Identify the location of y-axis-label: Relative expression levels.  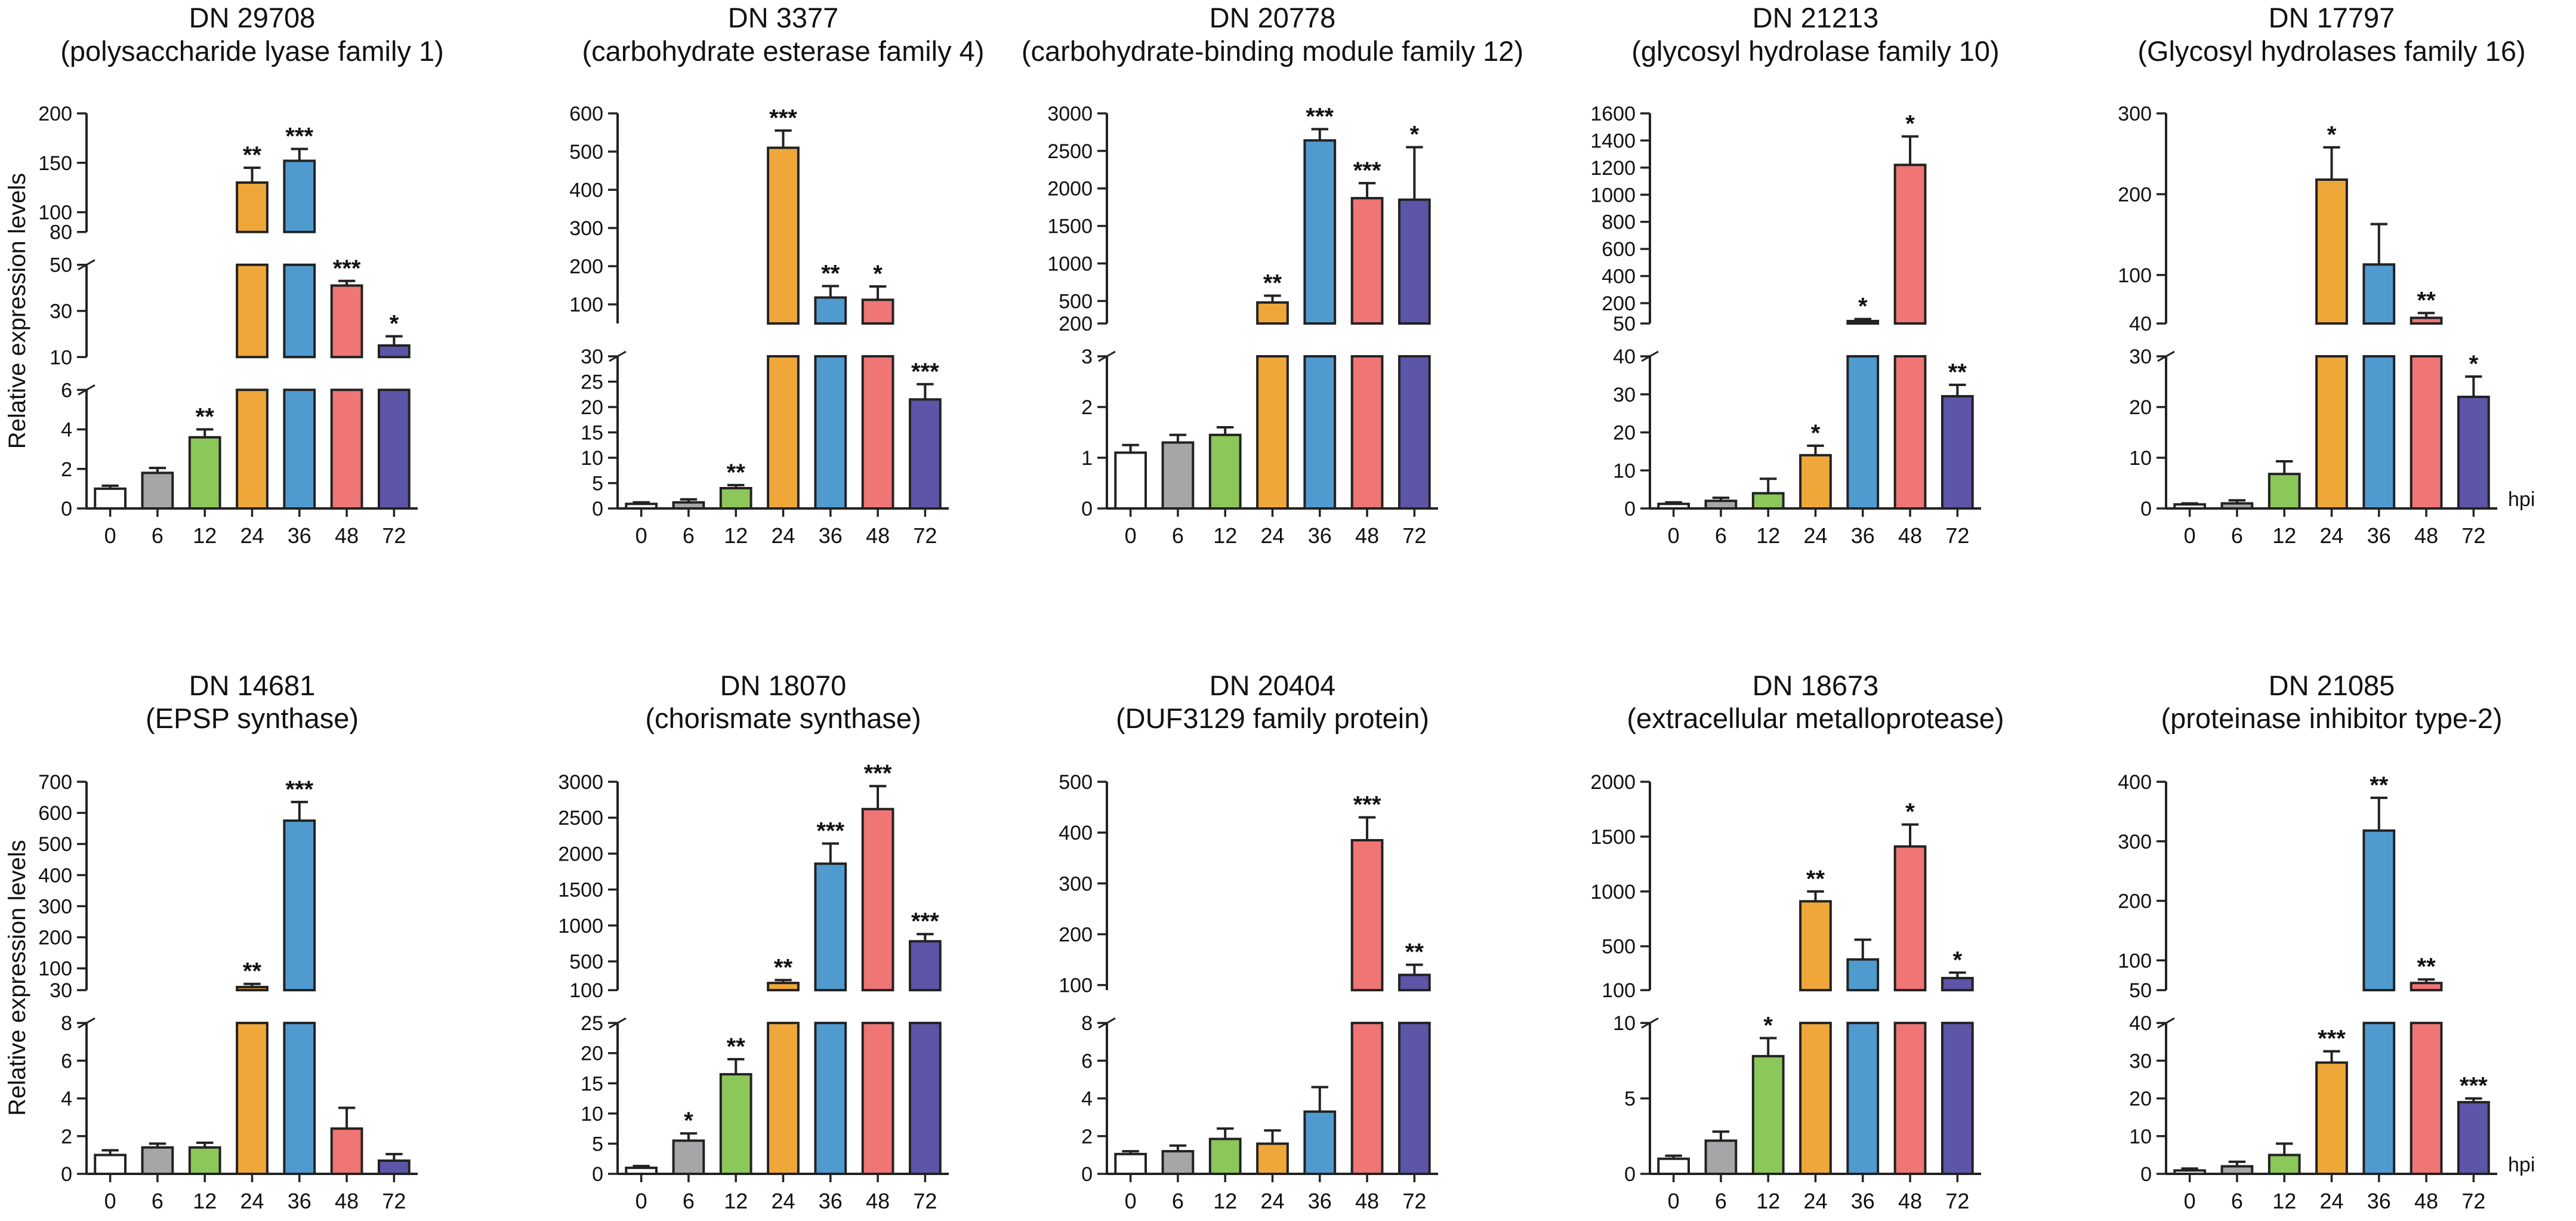
(17, 977).